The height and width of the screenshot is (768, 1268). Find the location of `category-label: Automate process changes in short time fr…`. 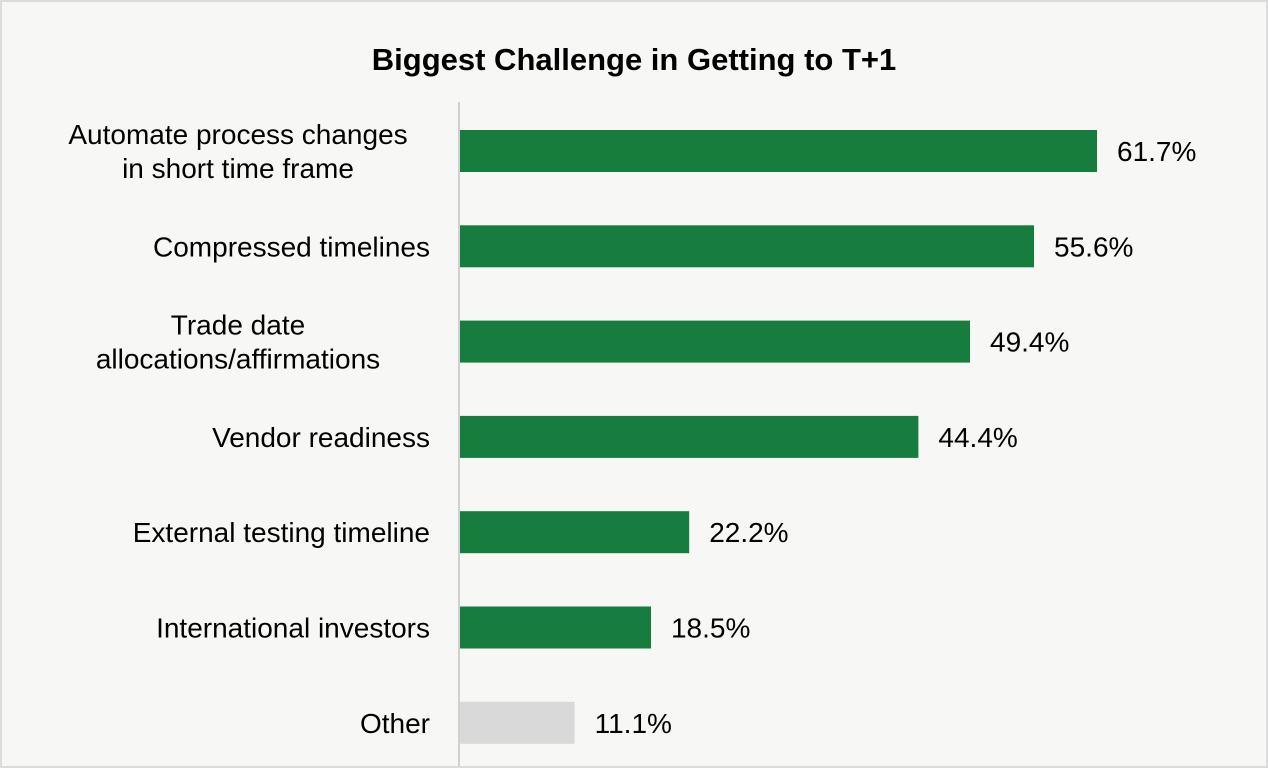

category-label: Automate process changes in short time fr… is located at coordinates (237, 151).